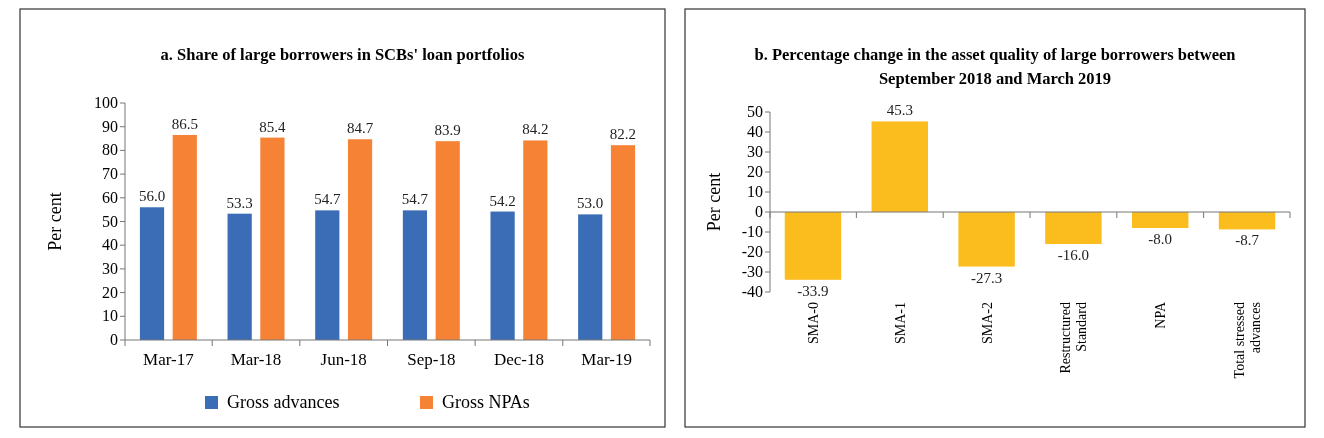  What do you see at coordinates (1160, 239) in the screenshot?
I see `data-label: -8.0` at bounding box center [1160, 239].